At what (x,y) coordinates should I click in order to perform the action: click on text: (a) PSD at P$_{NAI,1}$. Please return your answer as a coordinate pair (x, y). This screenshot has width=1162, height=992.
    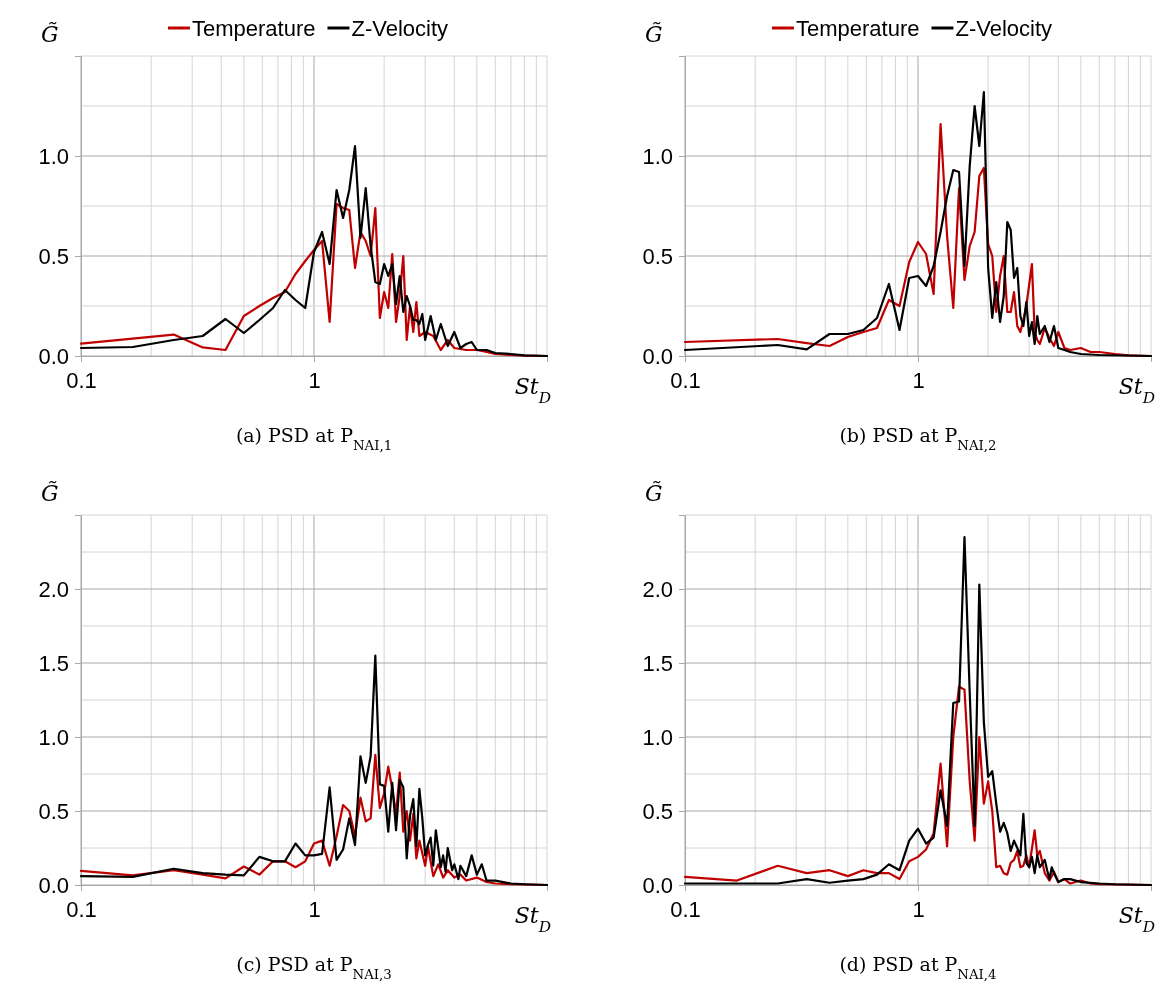
    Looking at the image, I should click on (314, 438).